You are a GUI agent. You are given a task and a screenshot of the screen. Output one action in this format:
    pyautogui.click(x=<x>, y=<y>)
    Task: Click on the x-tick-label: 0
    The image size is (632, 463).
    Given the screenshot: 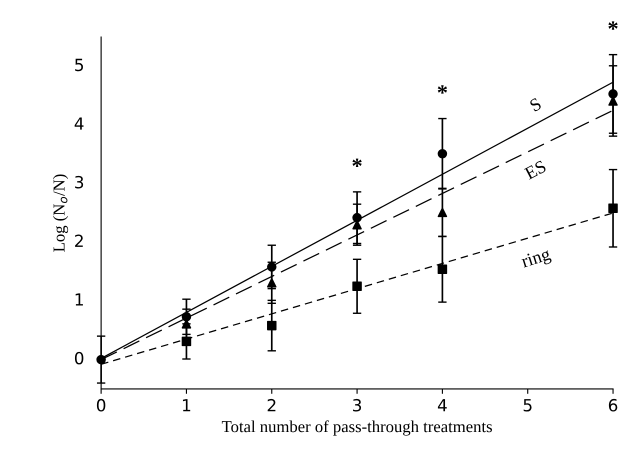 What is the action you would take?
    pyautogui.click(x=101, y=405)
    